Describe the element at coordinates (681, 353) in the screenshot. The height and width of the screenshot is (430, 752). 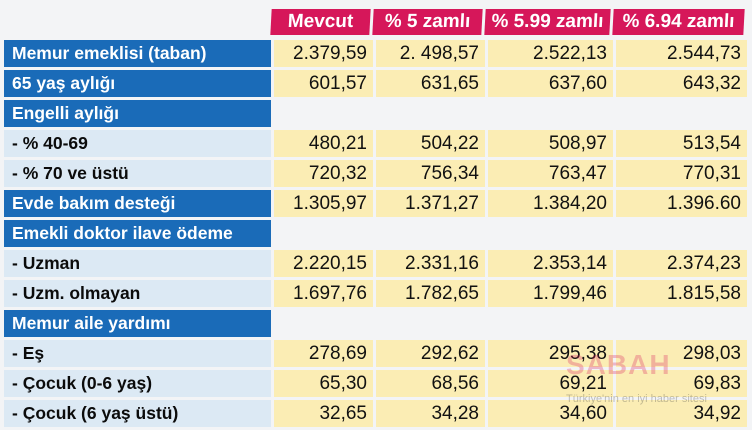
I see `value-cell: 298,03` at that location.